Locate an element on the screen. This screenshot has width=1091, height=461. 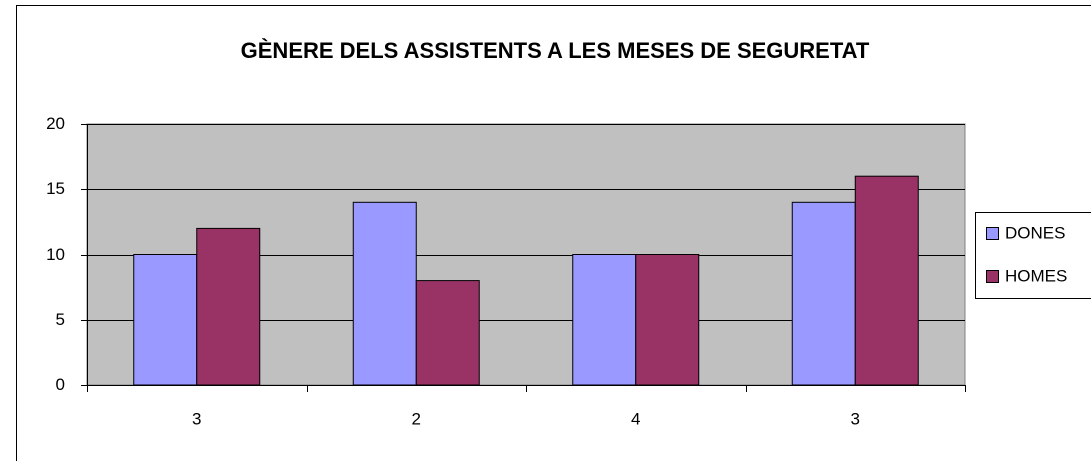
legend-label: HOMES is located at coordinates (1036, 275).